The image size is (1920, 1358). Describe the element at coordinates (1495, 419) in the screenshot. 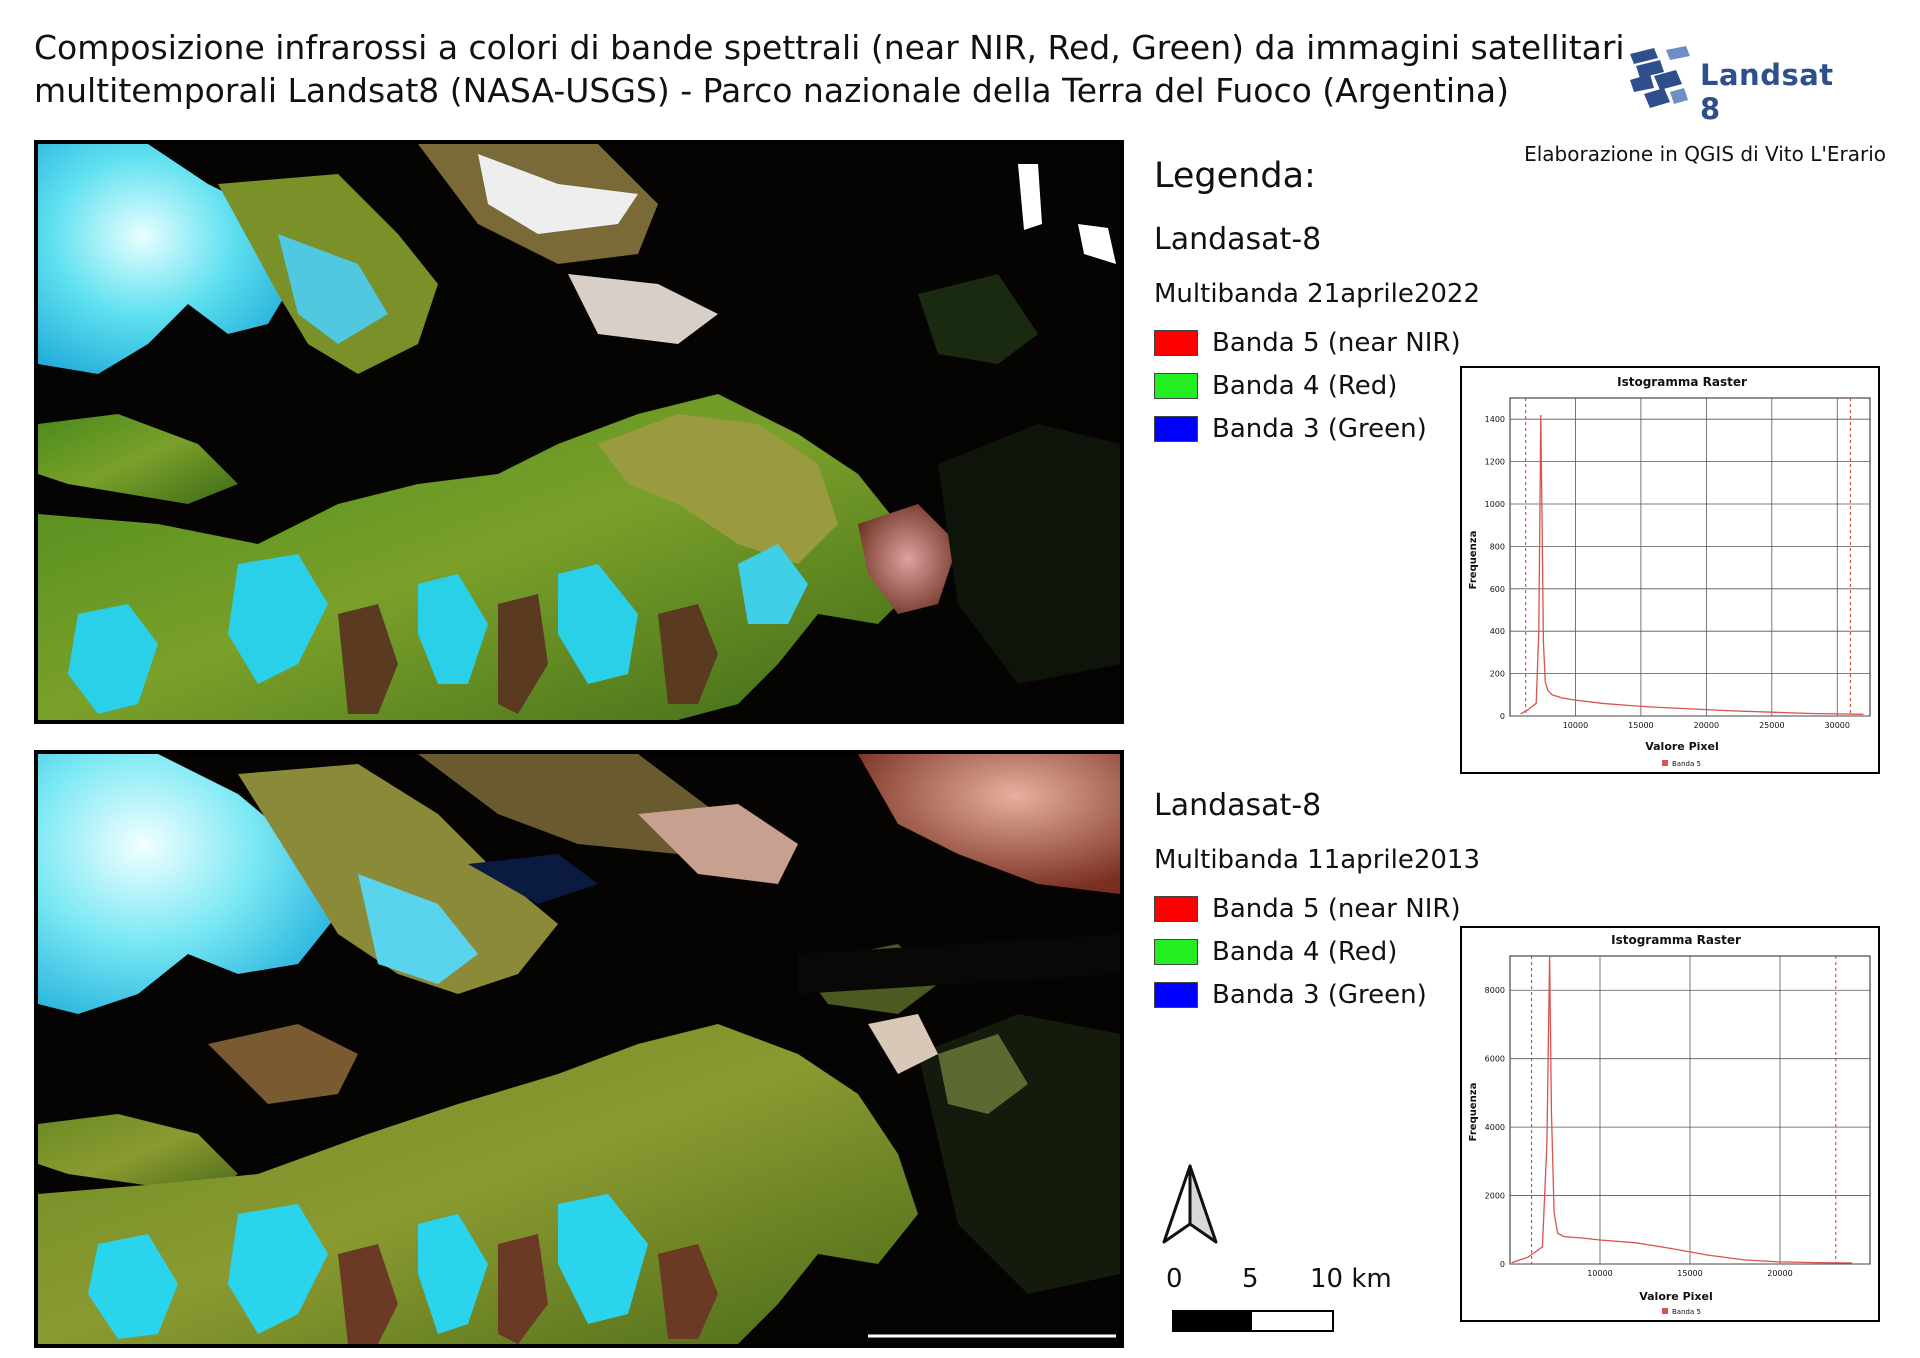

I see `y-tick-label: 1400` at that location.